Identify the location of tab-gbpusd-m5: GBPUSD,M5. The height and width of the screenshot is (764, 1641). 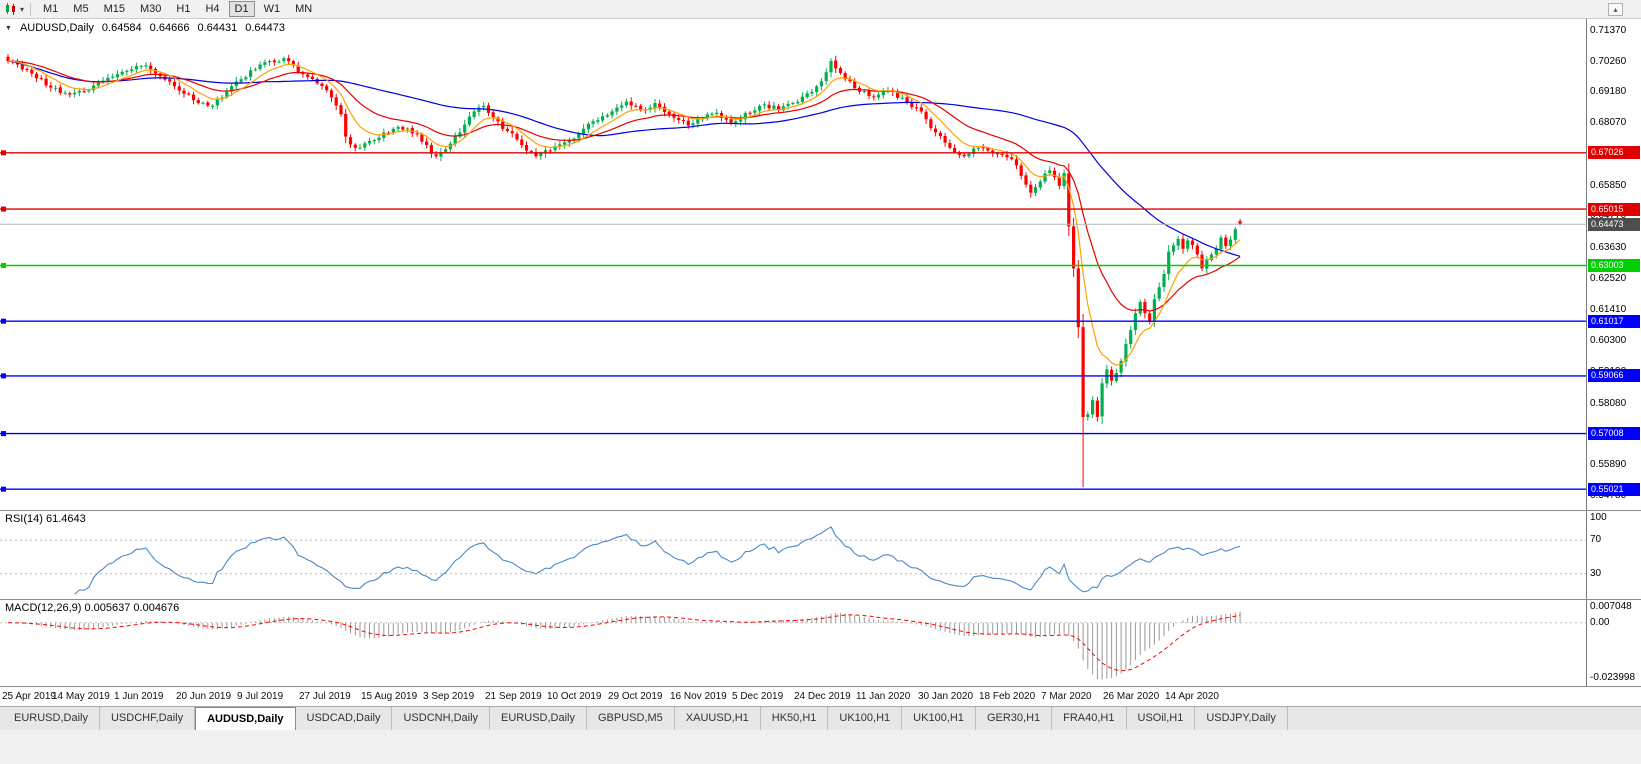
(631, 718).